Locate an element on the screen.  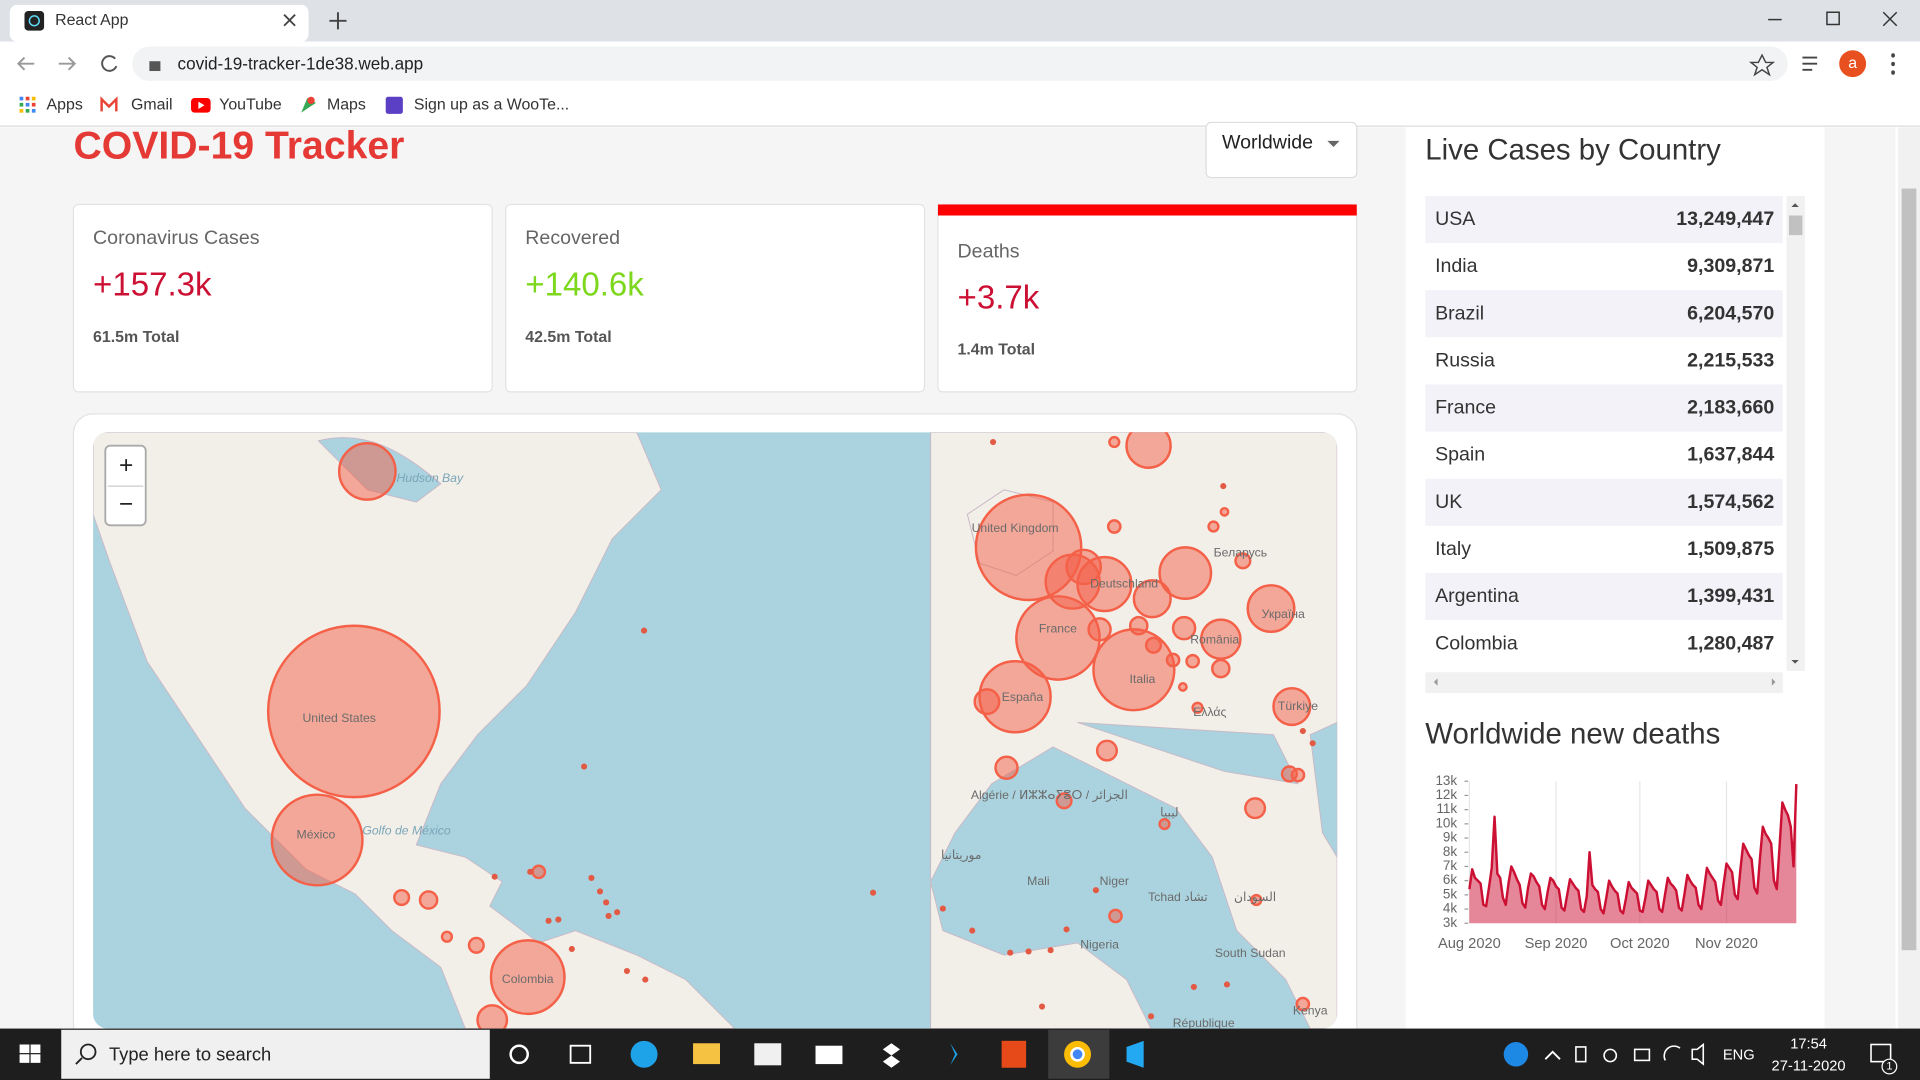
action-center is located at coordinates (1881, 1053).